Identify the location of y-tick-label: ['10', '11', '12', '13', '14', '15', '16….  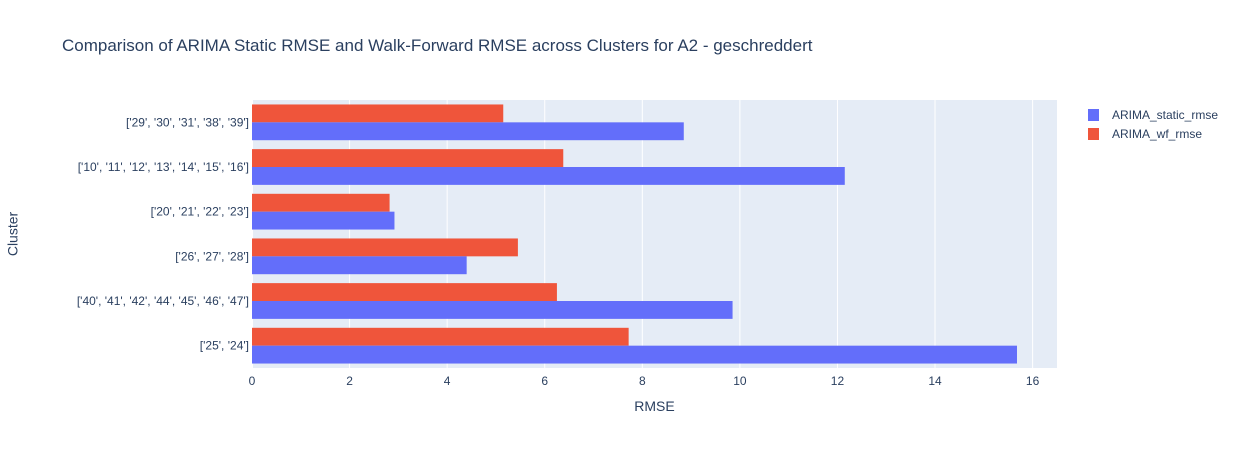
(163, 167).